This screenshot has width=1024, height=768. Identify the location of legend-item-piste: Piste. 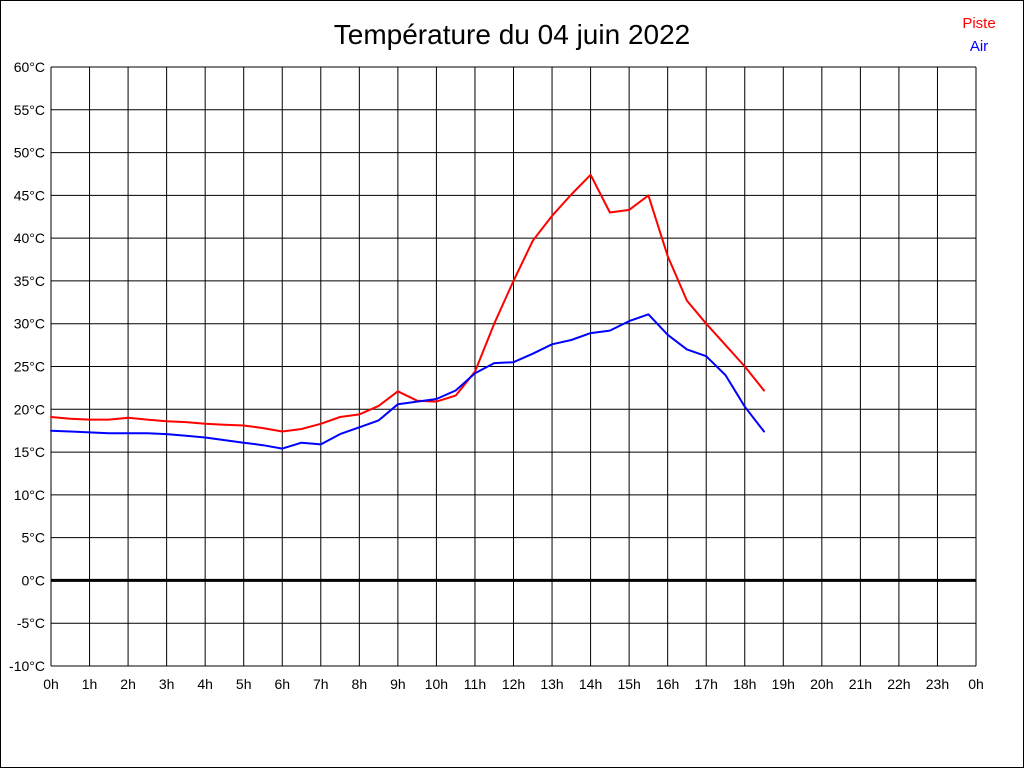
(979, 23).